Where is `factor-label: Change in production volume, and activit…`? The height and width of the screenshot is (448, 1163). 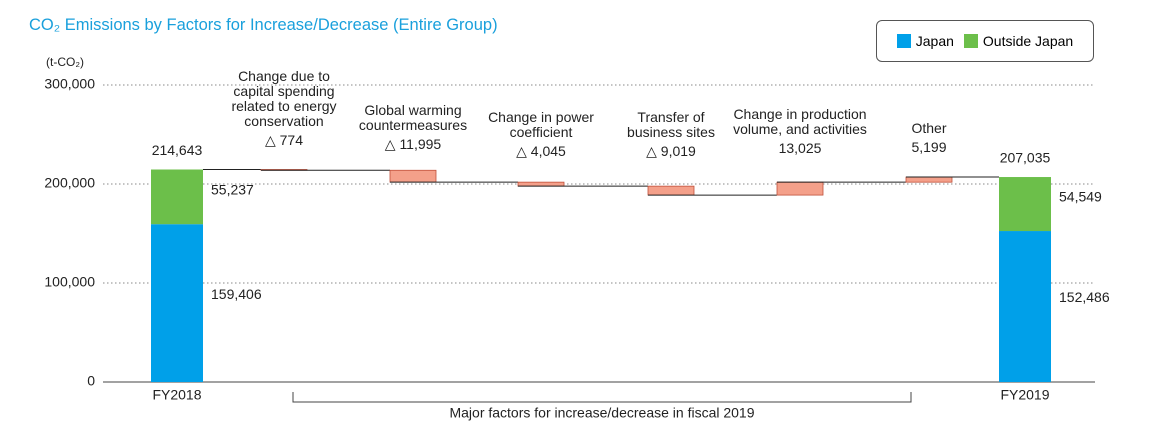
factor-label: Change in production volume, and activit… is located at coordinates (800, 131).